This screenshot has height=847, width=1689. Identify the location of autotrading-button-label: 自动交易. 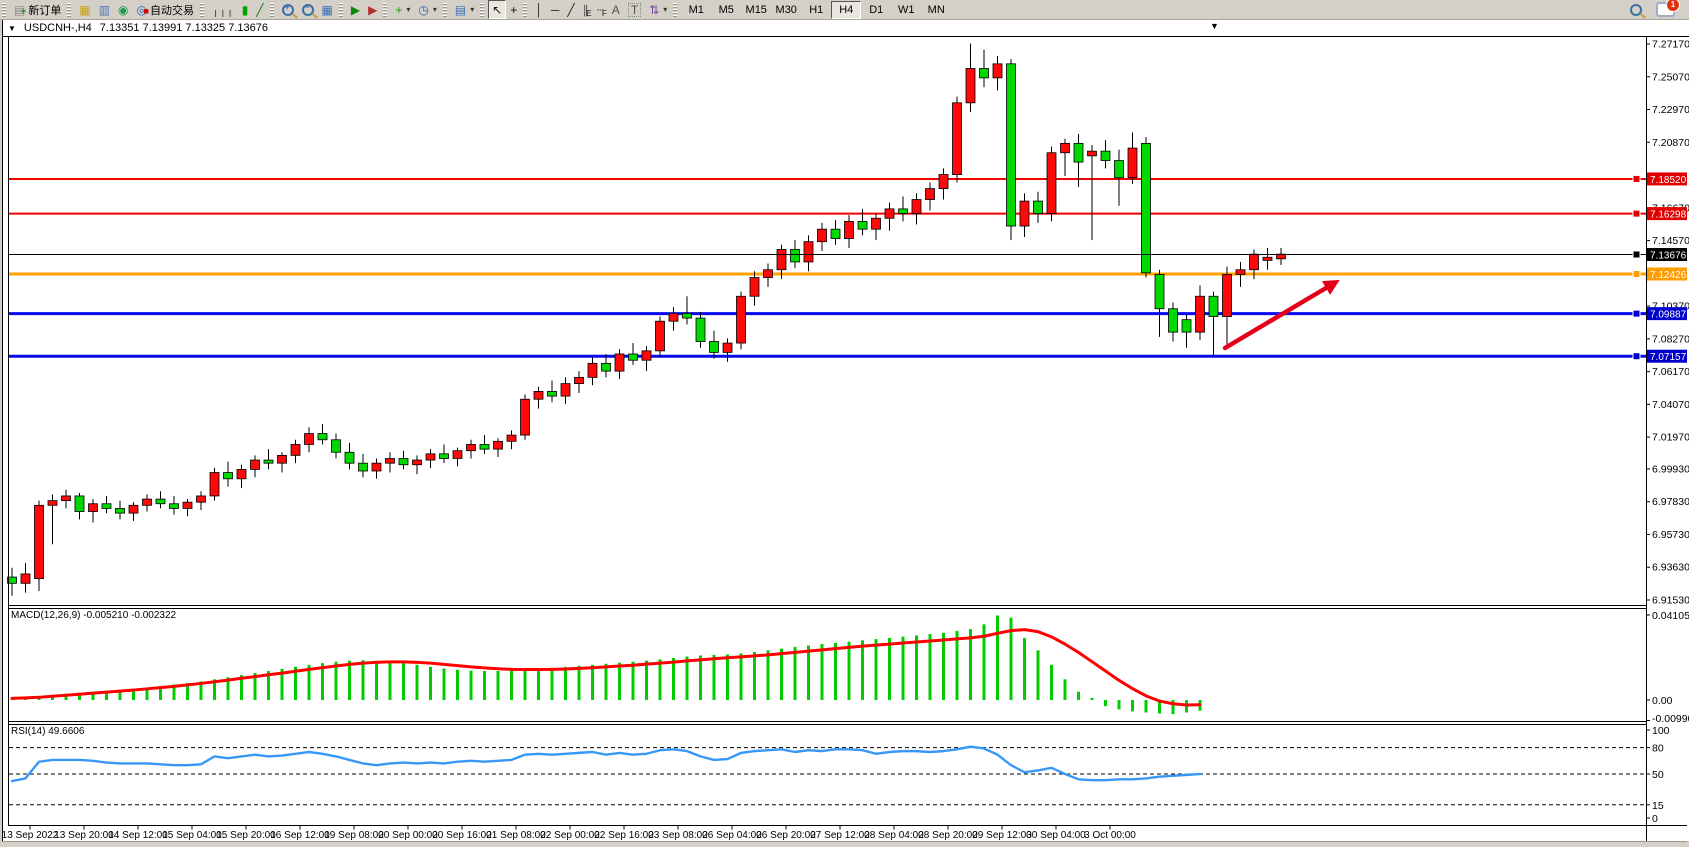
(172, 10).